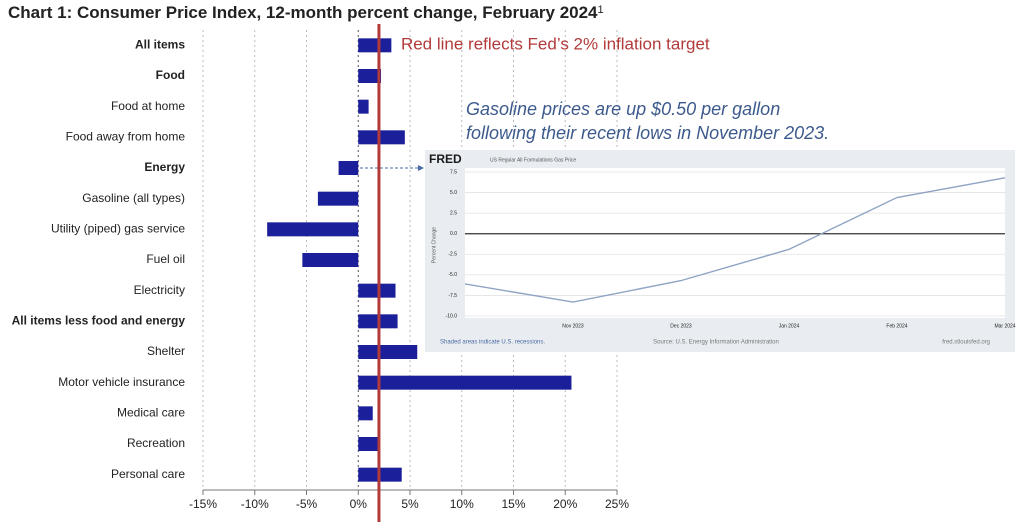 The width and height of the screenshot is (1024, 531). I want to click on category-label: Food at home, so click(148, 106).